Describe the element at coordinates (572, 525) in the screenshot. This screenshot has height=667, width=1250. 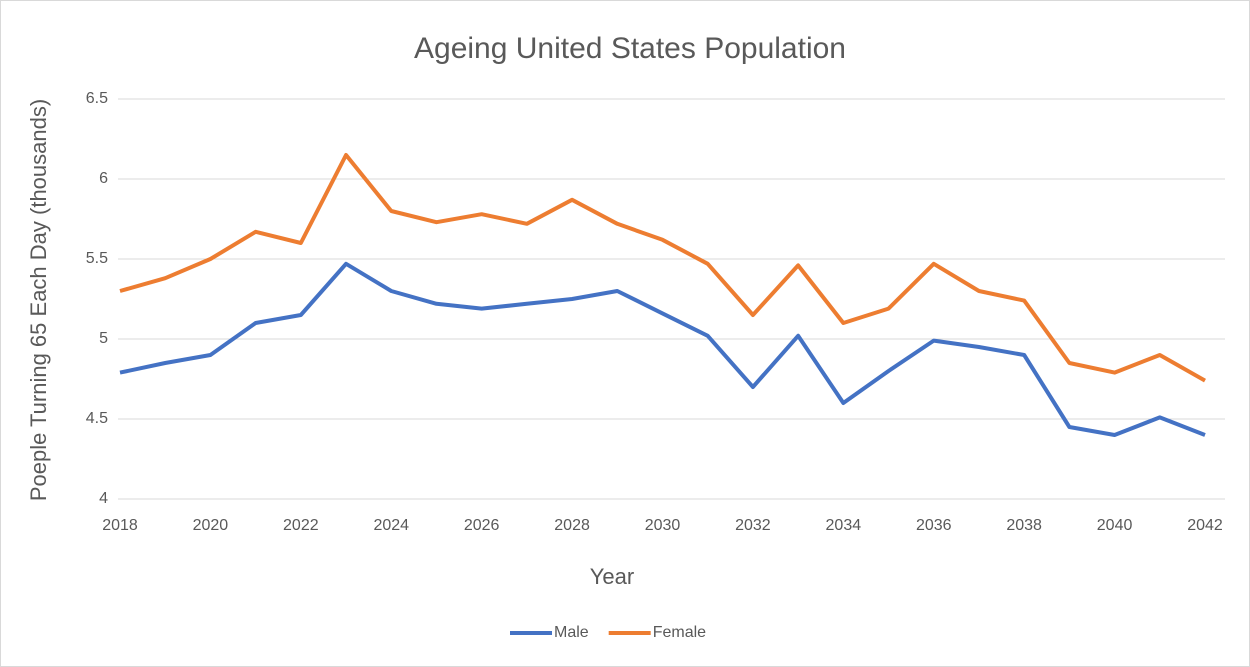
I see `x-tick-label: 2028` at that location.